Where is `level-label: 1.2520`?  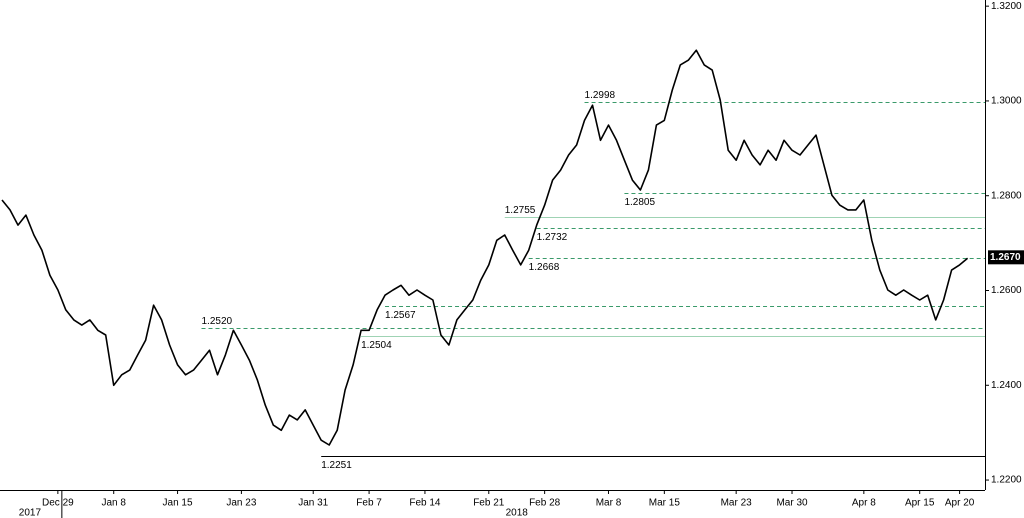 level-label: 1.2520 is located at coordinates (217, 321).